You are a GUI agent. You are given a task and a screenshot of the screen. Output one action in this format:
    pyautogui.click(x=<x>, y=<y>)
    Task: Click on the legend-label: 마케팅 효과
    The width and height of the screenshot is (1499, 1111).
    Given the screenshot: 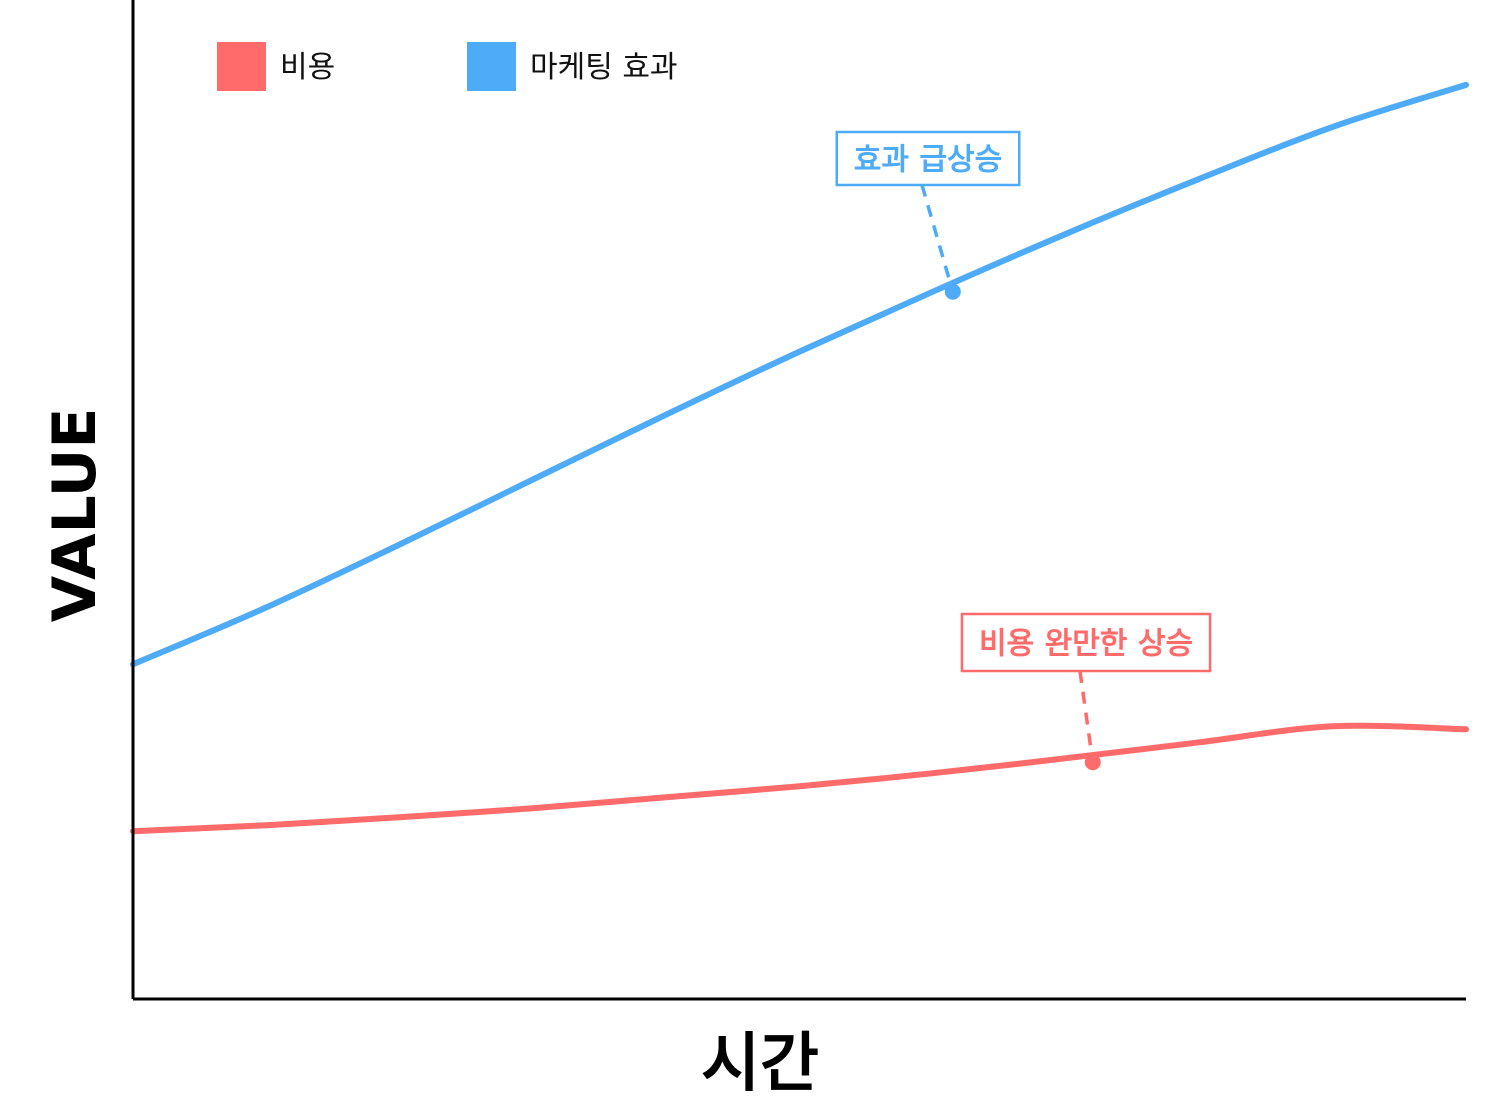 What is the action you would take?
    pyautogui.click(x=604, y=67)
    